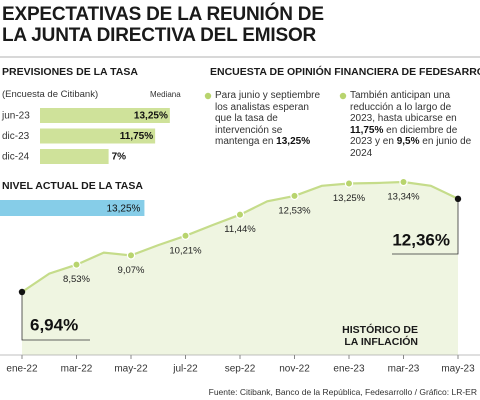 This screenshot has height=400, width=480. What do you see at coordinates (240, 369) in the screenshot?
I see `x-tick-label: sep-22` at bounding box center [240, 369].